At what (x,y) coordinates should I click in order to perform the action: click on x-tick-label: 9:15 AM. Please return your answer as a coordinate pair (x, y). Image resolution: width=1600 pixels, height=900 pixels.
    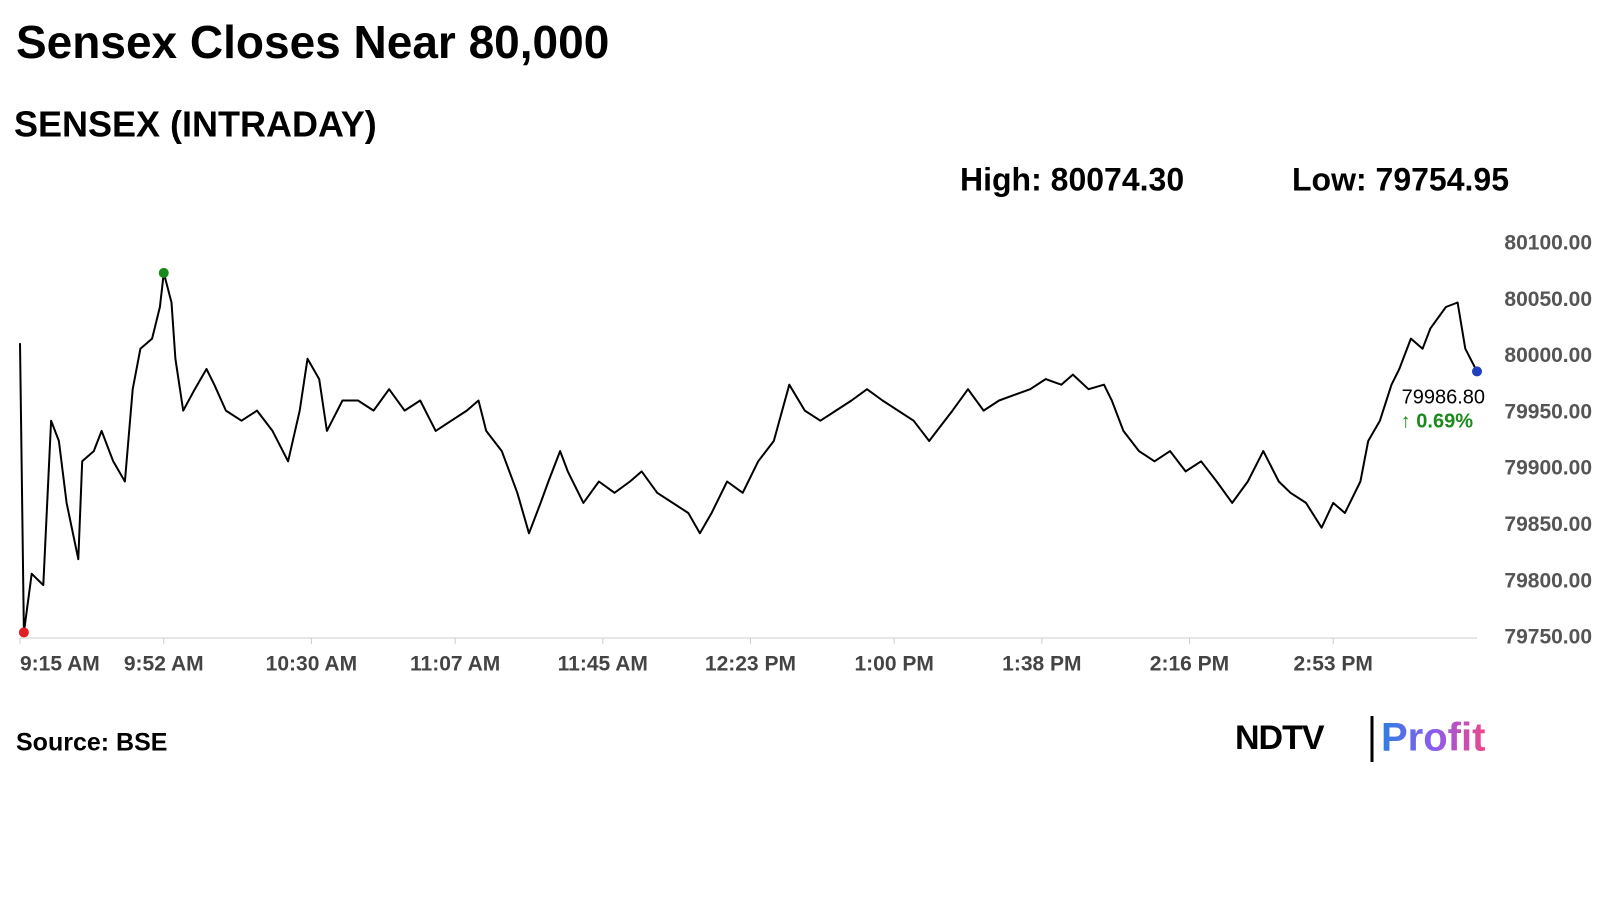
    Looking at the image, I should click on (60, 664).